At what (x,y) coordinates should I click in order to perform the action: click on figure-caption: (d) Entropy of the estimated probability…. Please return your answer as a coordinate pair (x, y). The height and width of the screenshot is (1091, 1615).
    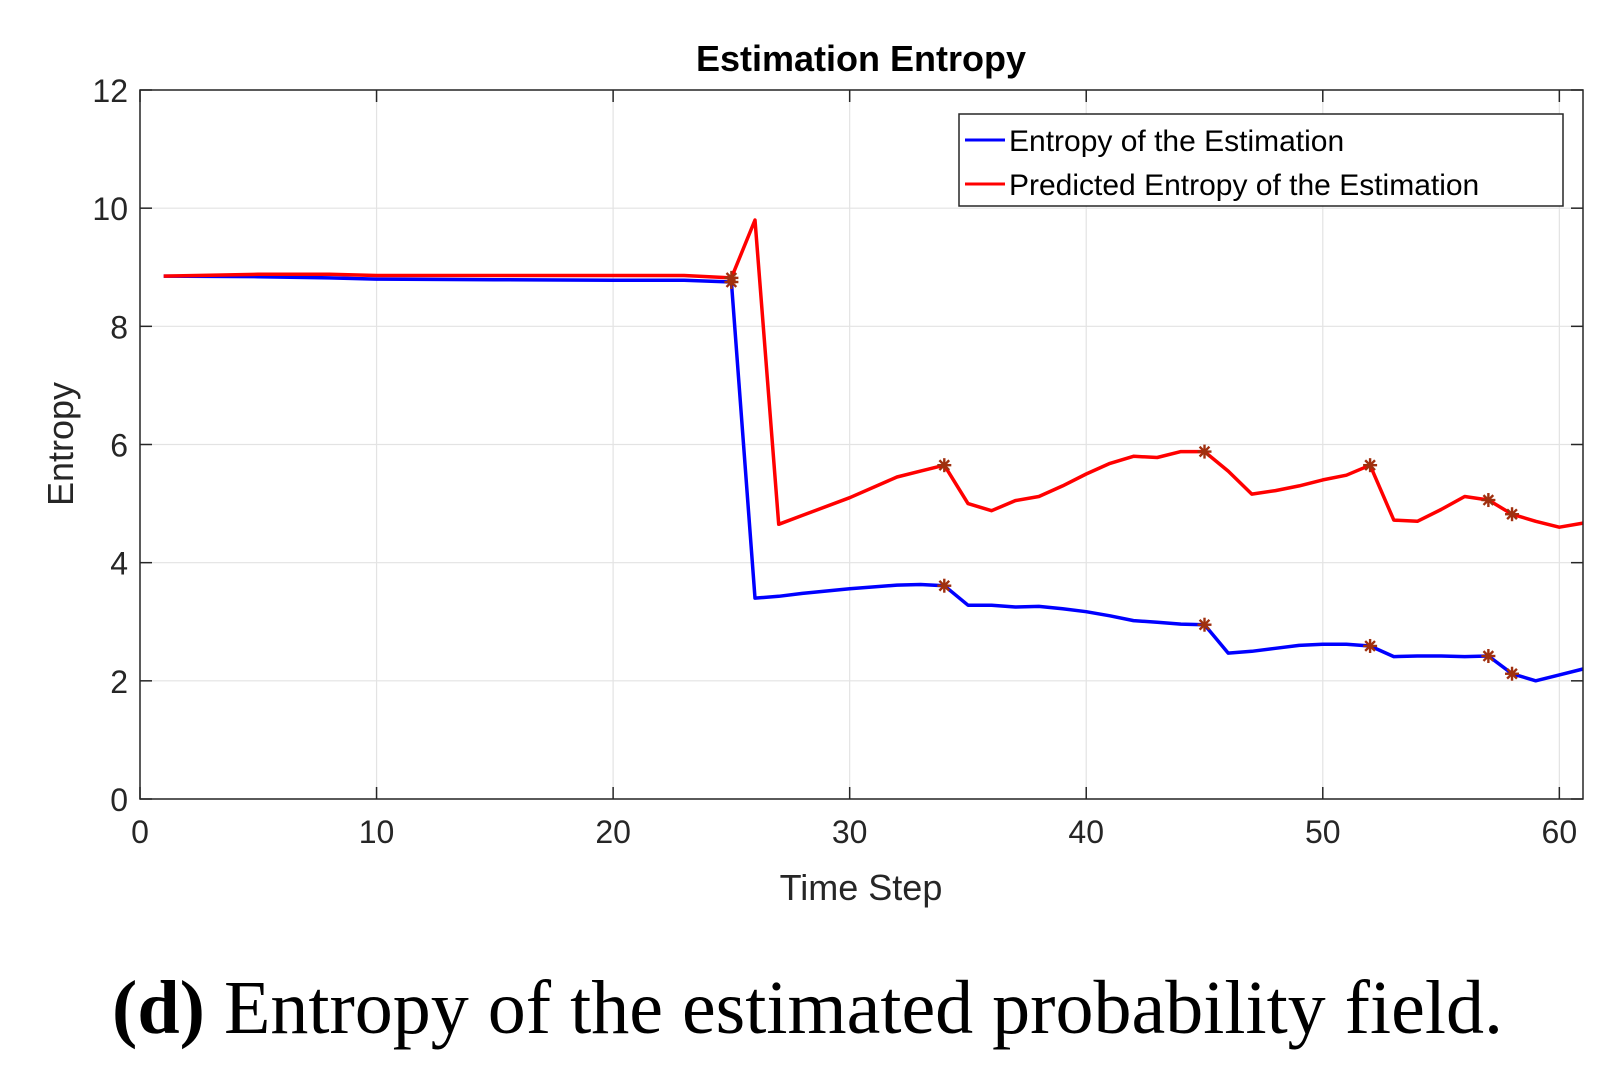
    Looking at the image, I should click on (807, 1008).